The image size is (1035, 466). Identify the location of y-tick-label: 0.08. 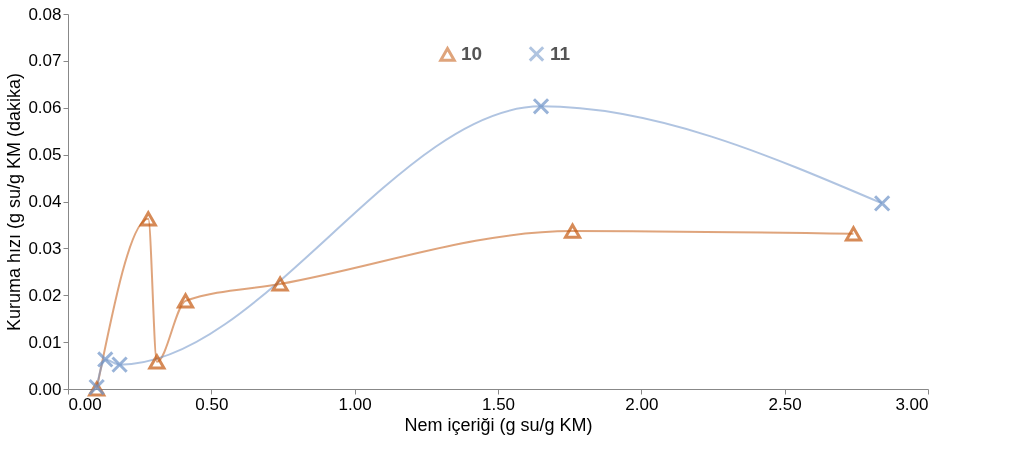
(45, 14).